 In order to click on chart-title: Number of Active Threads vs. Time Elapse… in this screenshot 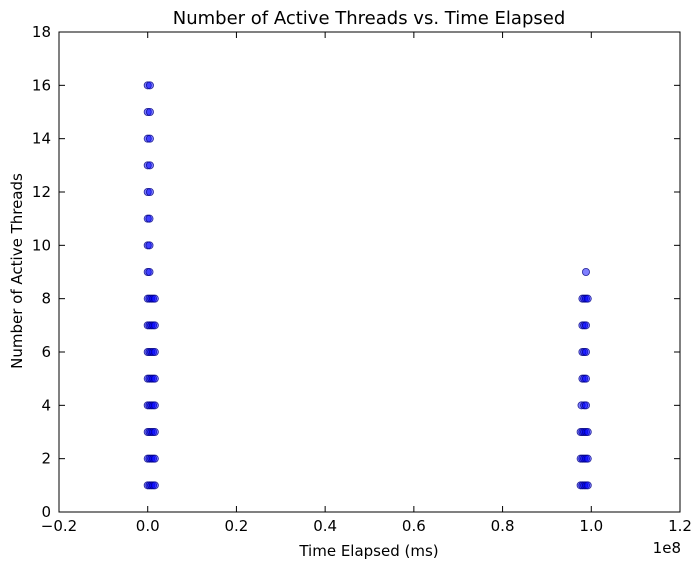, I will do `click(369, 18)`.